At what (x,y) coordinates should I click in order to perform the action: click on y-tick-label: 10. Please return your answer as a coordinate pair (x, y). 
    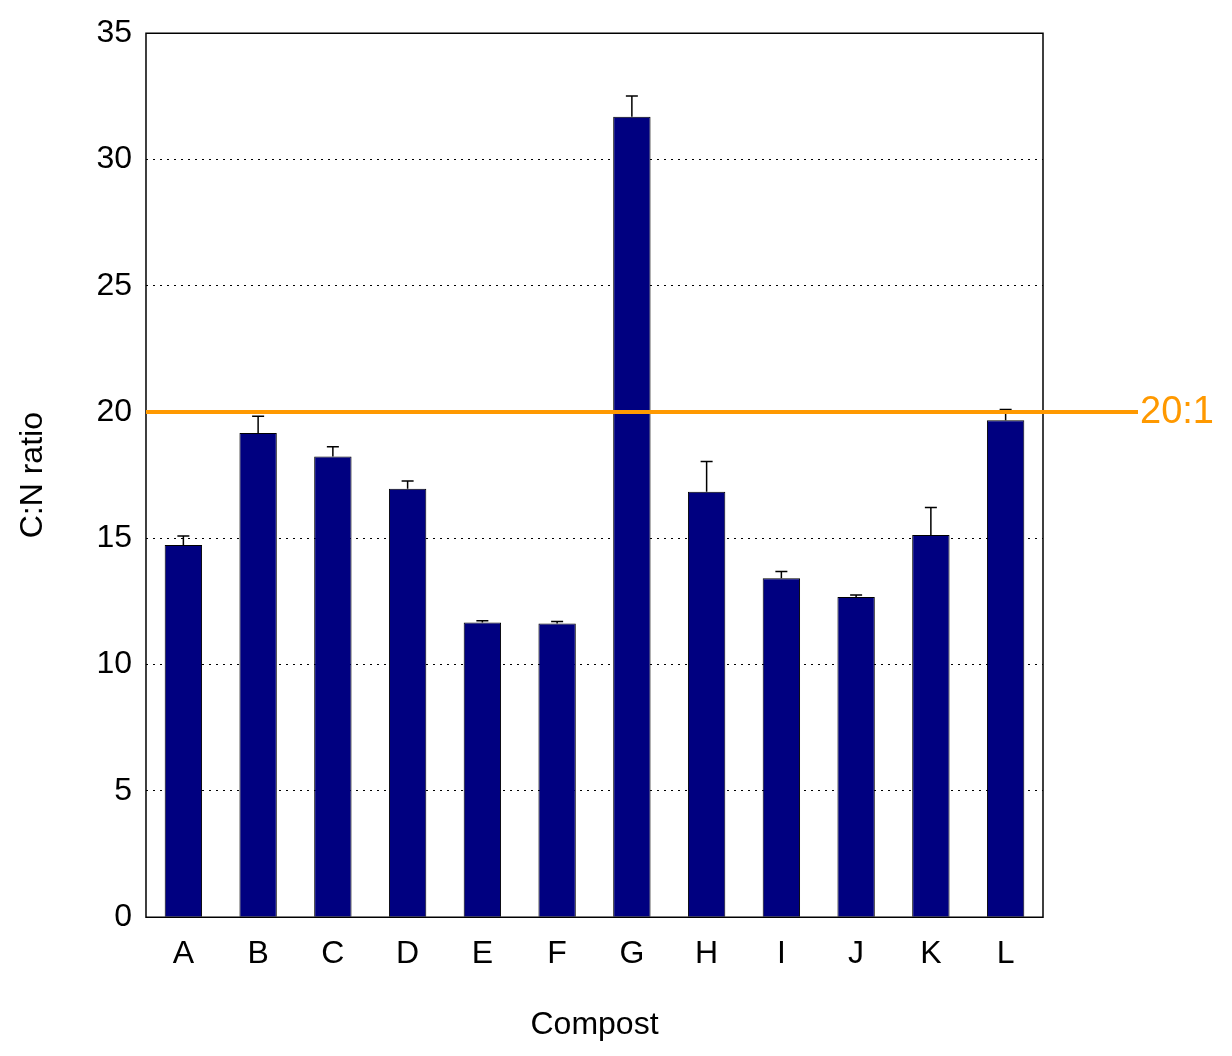
    Looking at the image, I should click on (114, 662).